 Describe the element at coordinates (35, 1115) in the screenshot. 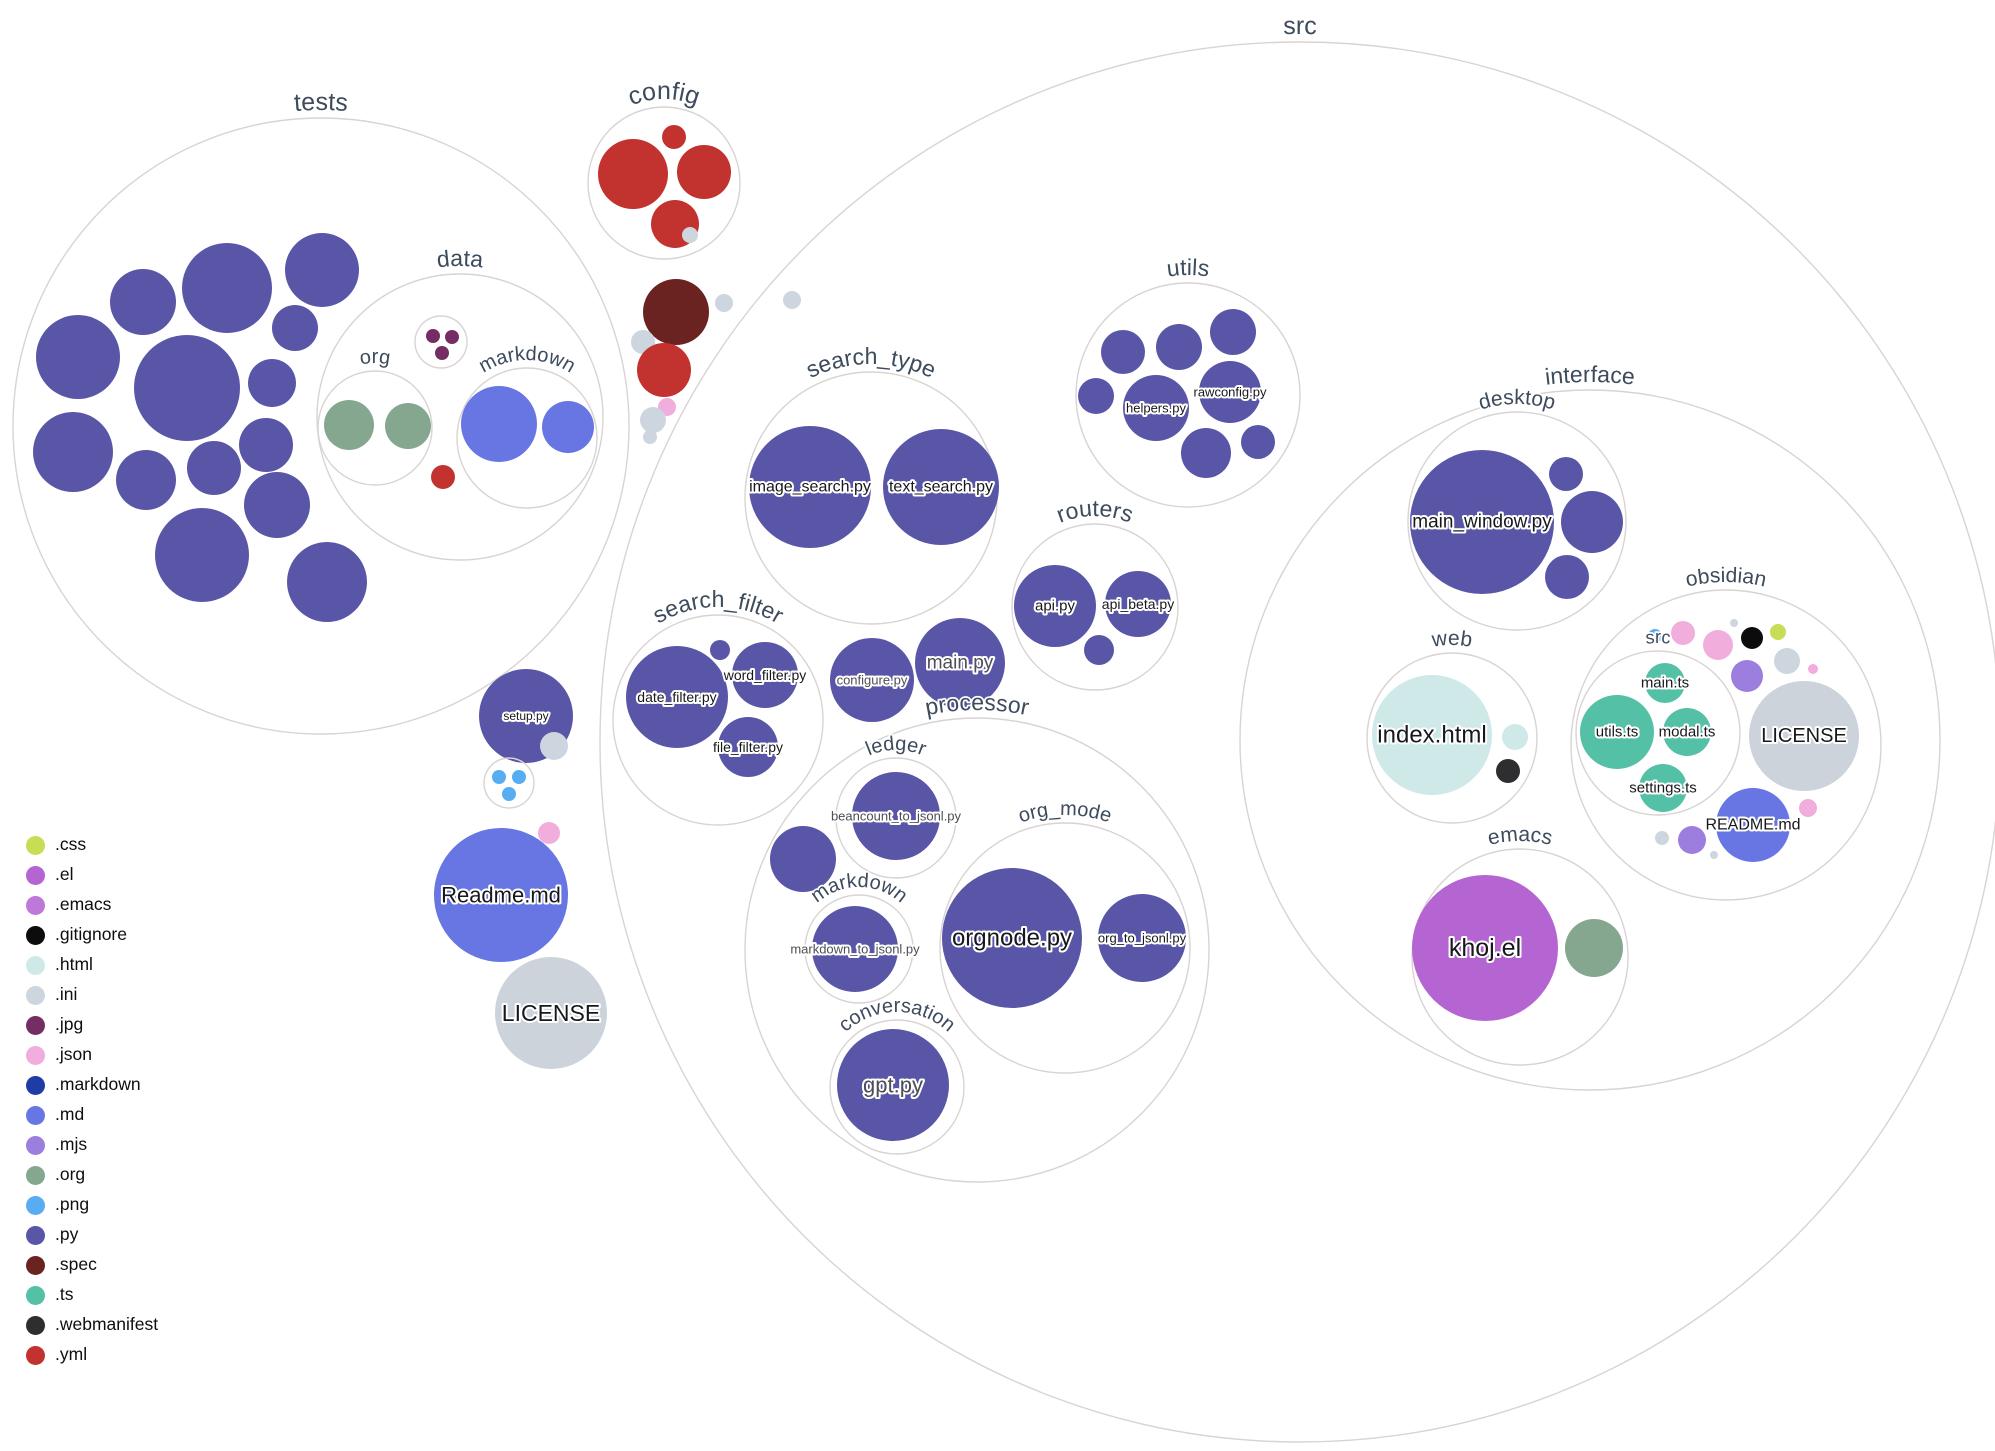

I see `legend-color-dot-md` at that location.